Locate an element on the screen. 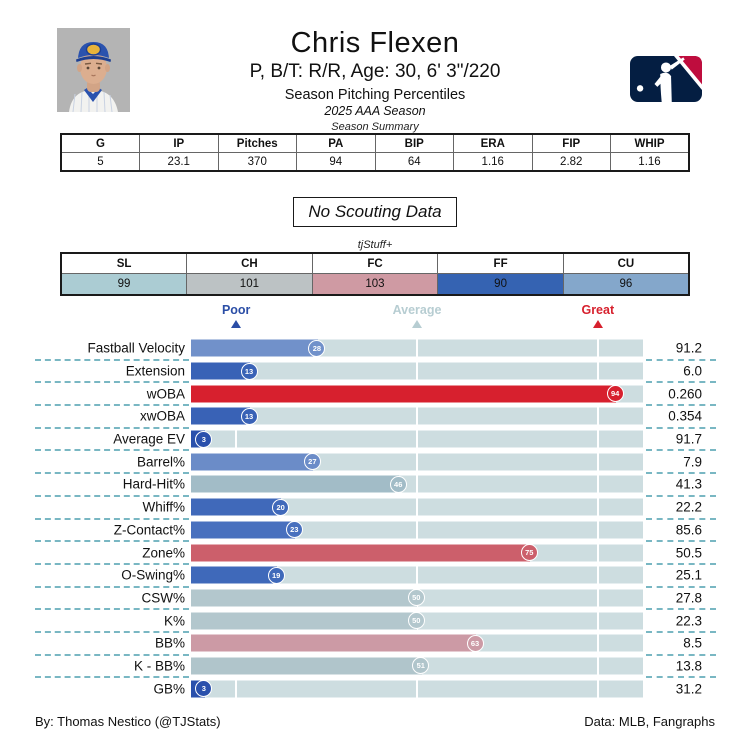 The height and width of the screenshot is (750, 750). percentile-row: O-Swing% 19 25.1 is located at coordinates (375, 576).